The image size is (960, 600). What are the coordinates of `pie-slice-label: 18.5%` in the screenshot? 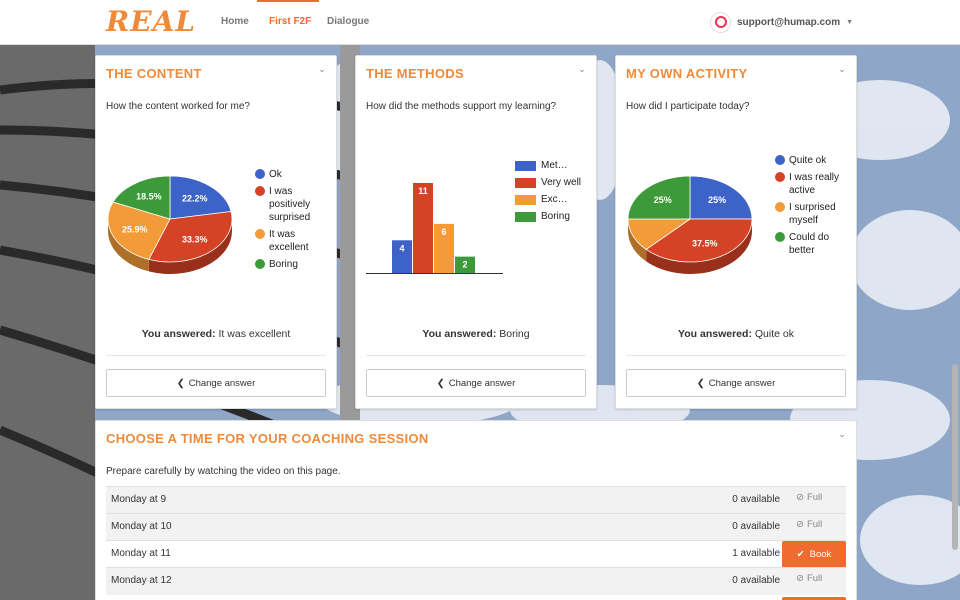 It's located at (149, 197).